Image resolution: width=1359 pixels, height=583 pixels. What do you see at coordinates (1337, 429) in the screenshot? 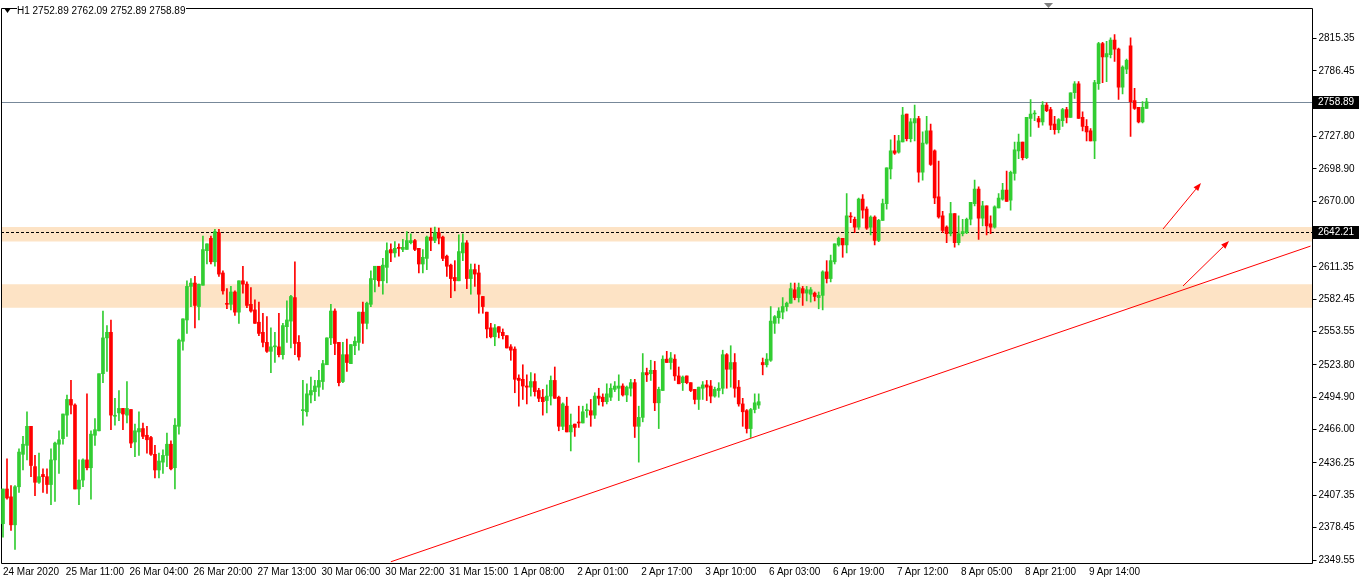
I see `y-tick-label: 2466.00` at bounding box center [1337, 429].